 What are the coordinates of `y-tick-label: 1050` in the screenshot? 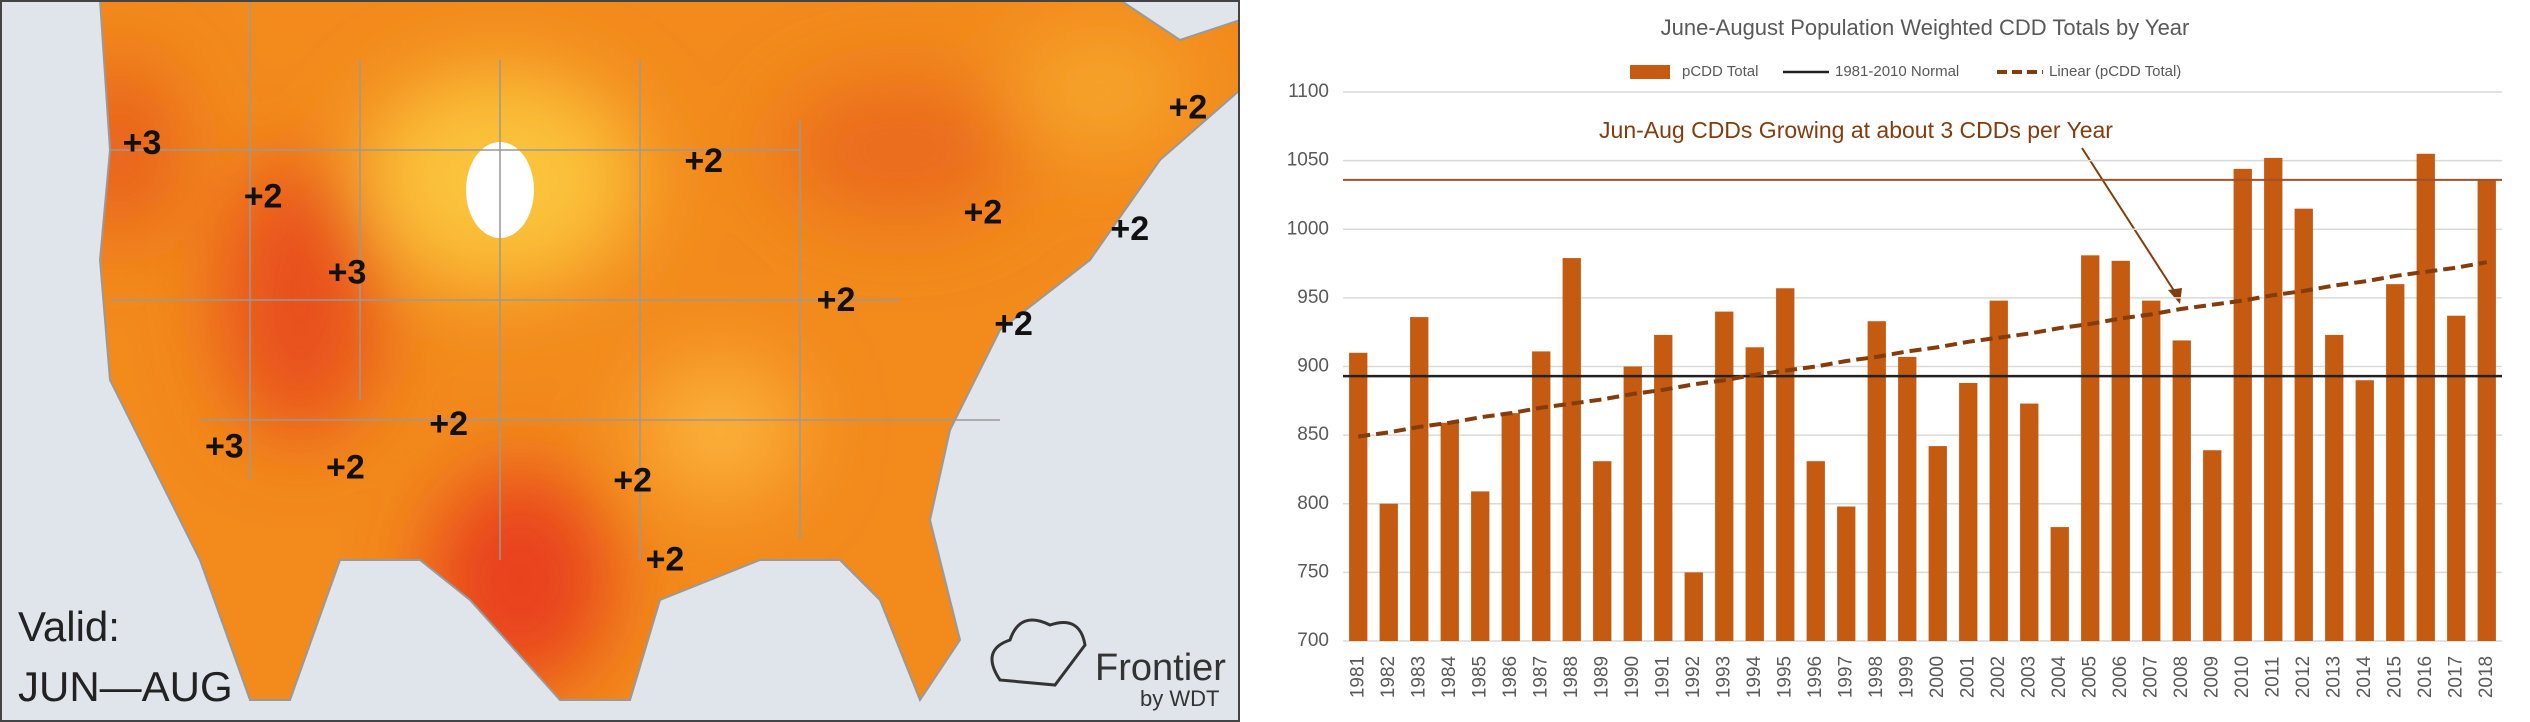 It's located at (1308, 160).